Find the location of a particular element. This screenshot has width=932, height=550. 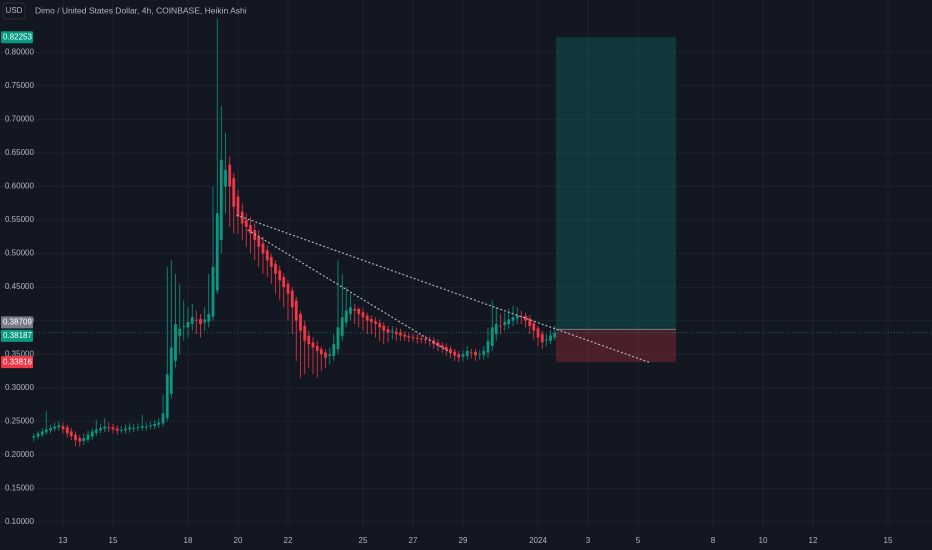

x-tick-label: 18 is located at coordinates (188, 540).